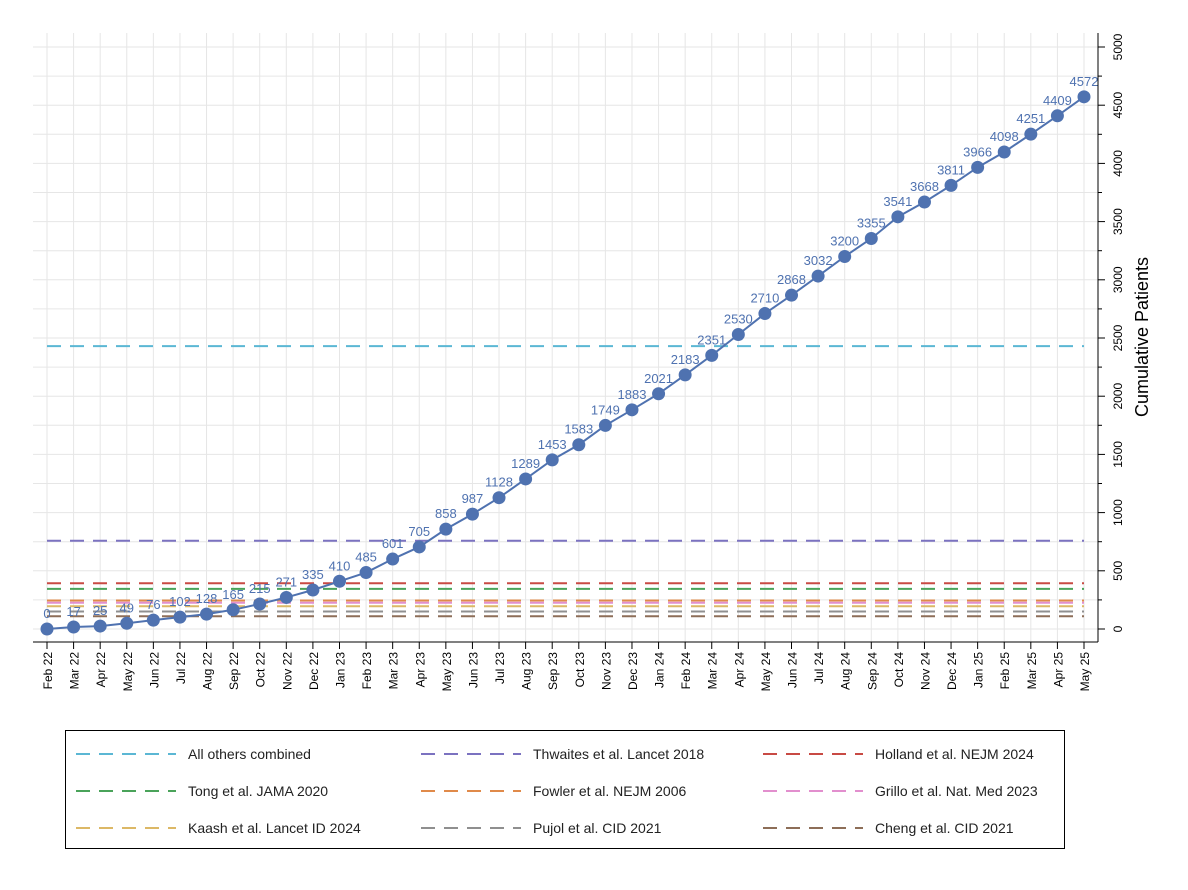 This screenshot has width=1188, height=890. What do you see at coordinates (1118, 337) in the screenshot?
I see `y-tick-label: 2500` at bounding box center [1118, 337].